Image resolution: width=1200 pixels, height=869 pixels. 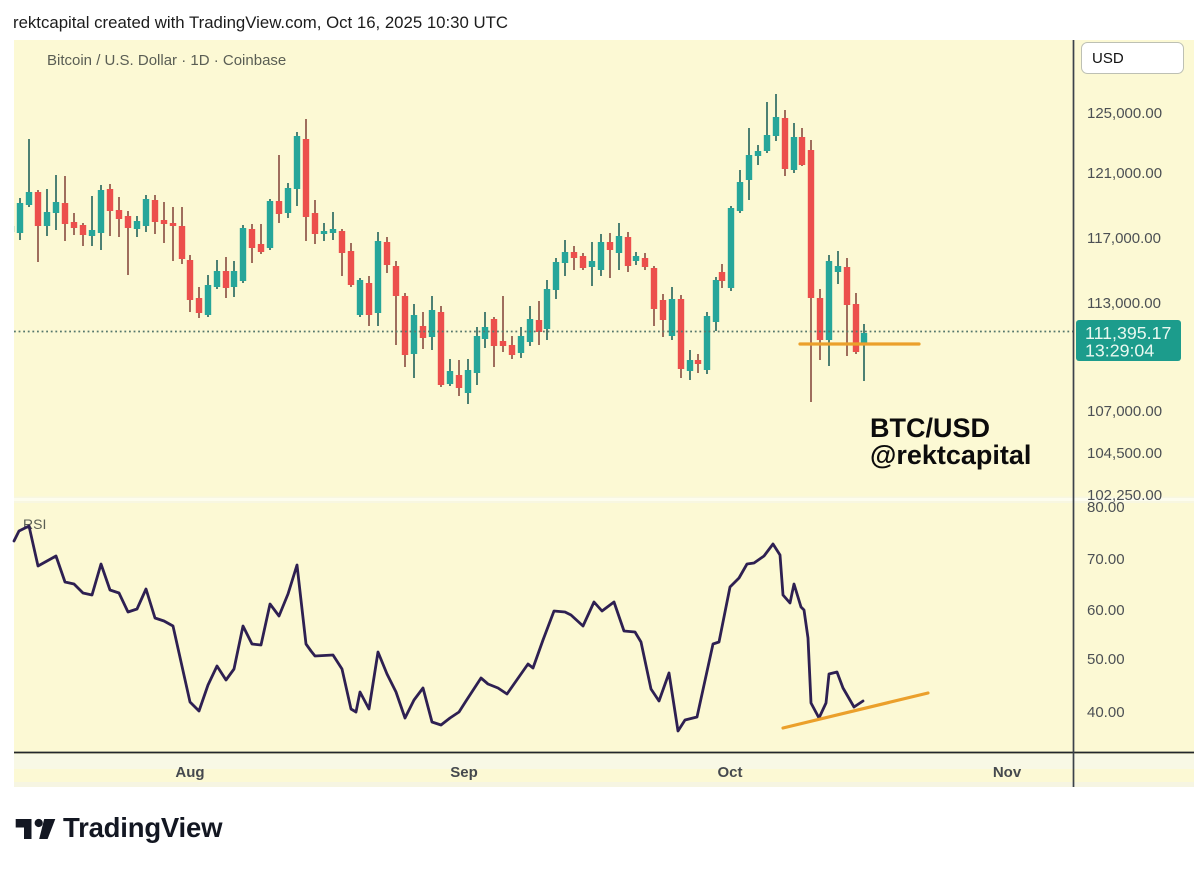 I want to click on svg-text: Aug, so click(x=189, y=772).